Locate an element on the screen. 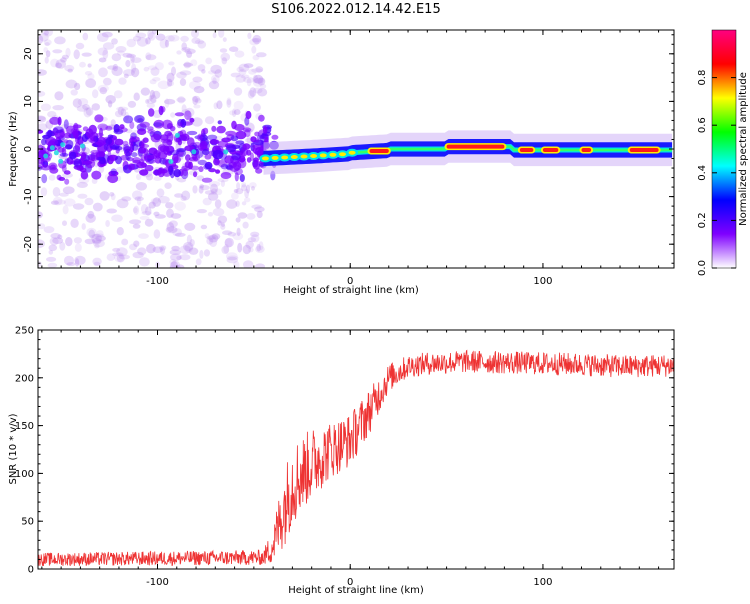 Image resolution: width=750 pixels, height=604 pixels. spectrogram-band-blob-core is located at coordinates (333, 154).